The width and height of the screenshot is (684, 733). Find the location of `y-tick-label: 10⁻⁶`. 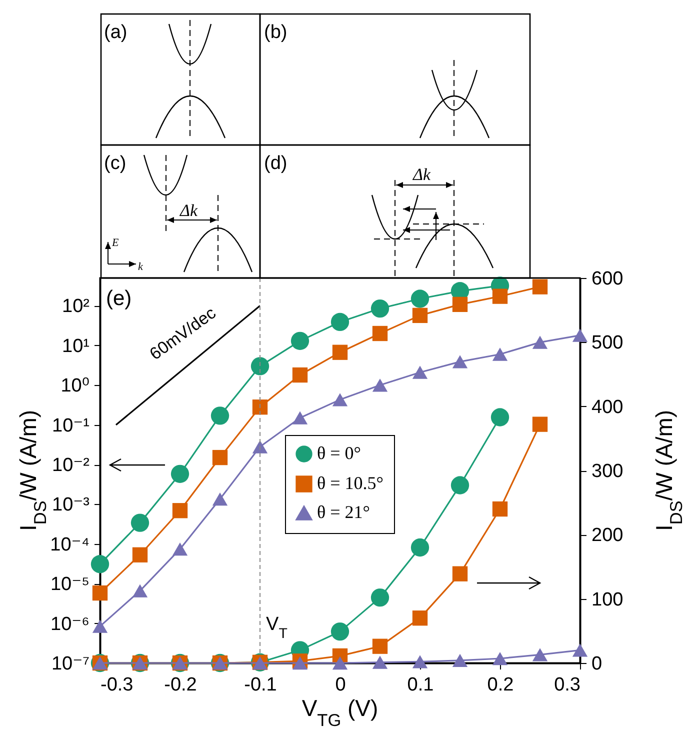

y-tick-label: 10⁻⁶ is located at coordinates (70, 624).